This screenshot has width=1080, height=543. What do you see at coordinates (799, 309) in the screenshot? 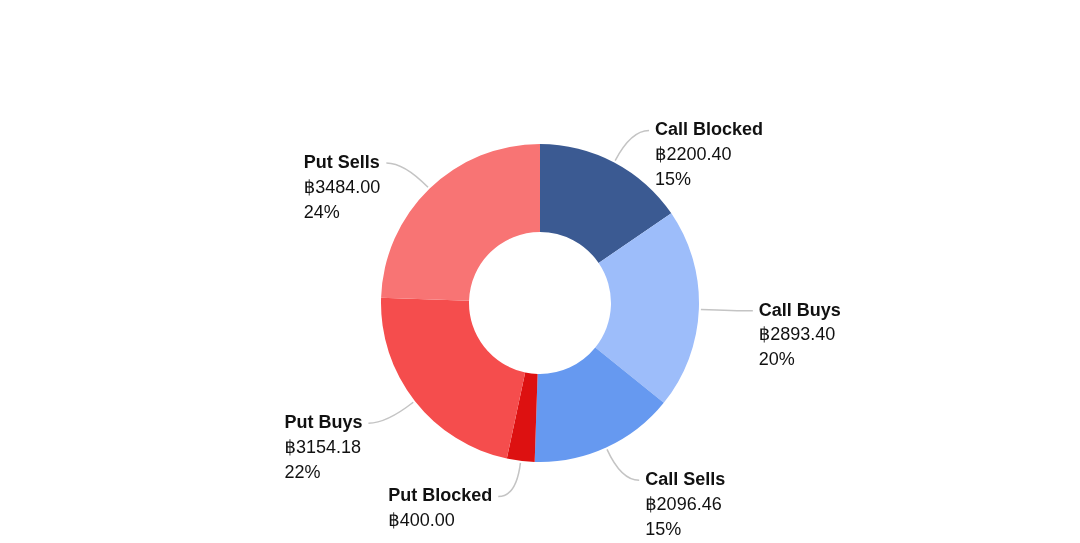
I see `slice-label: Call Buys` at bounding box center [799, 309].